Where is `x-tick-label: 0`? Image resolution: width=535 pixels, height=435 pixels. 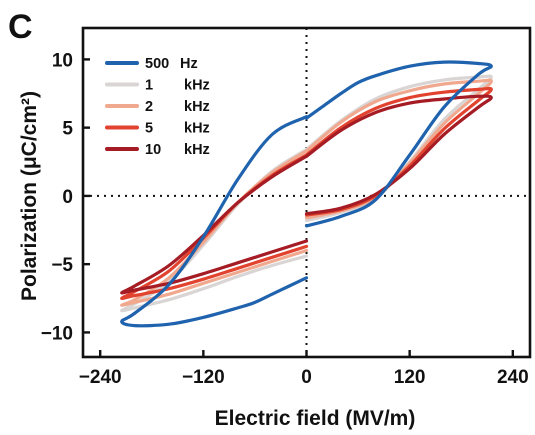 x-tick-label: 0 is located at coordinates (306, 377).